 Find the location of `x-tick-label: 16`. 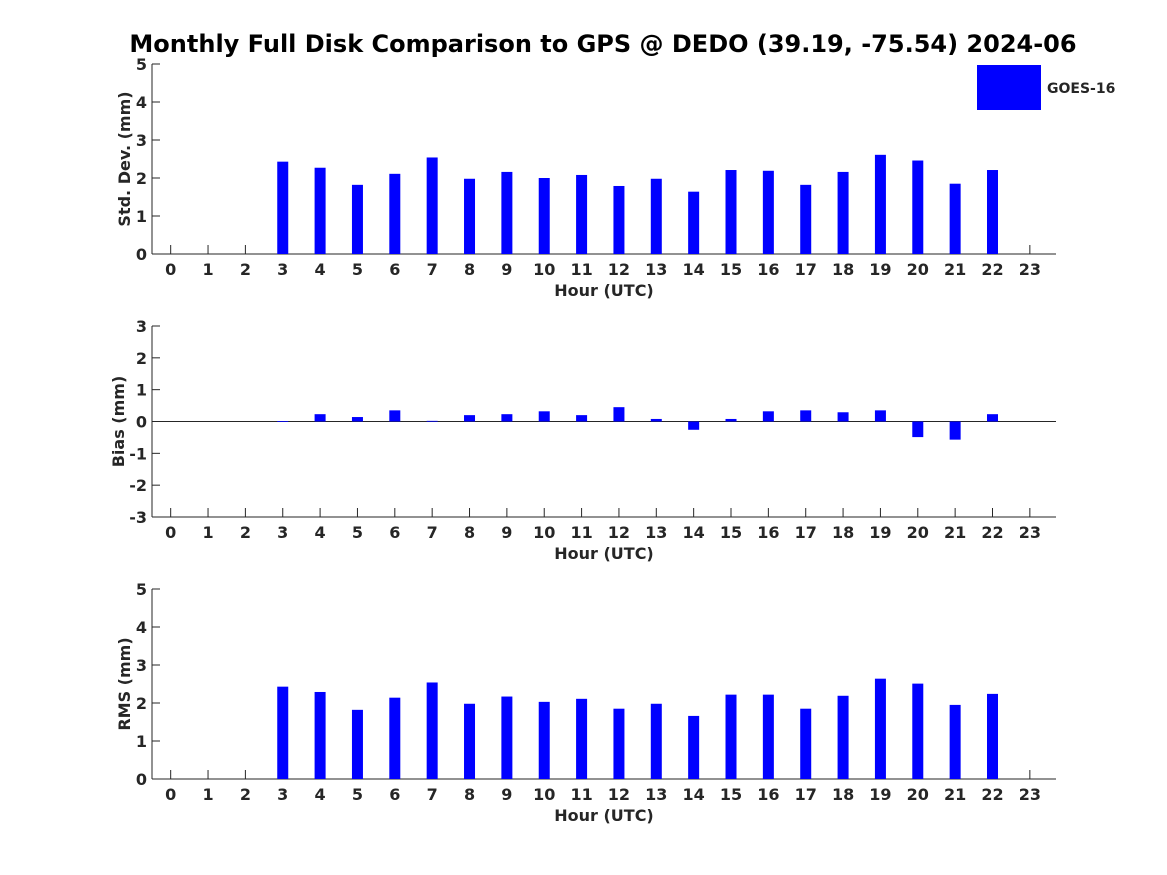

x-tick-label: 16 is located at coordinates (768, 269).